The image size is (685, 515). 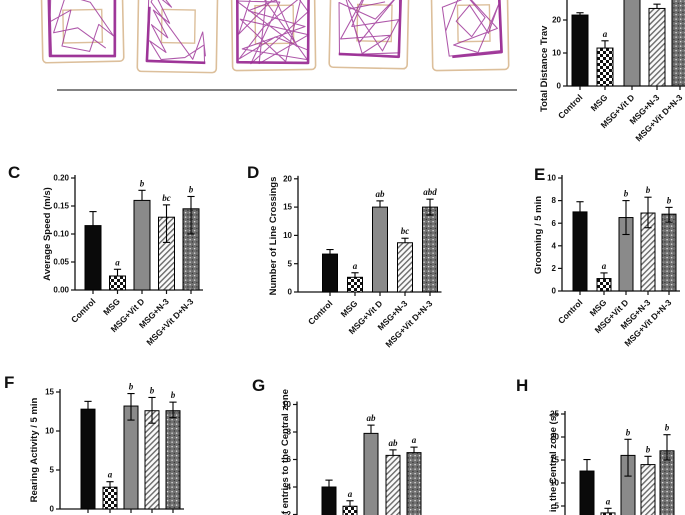 I want to click on y-tick-label: 6, so click(x=554, y=223).